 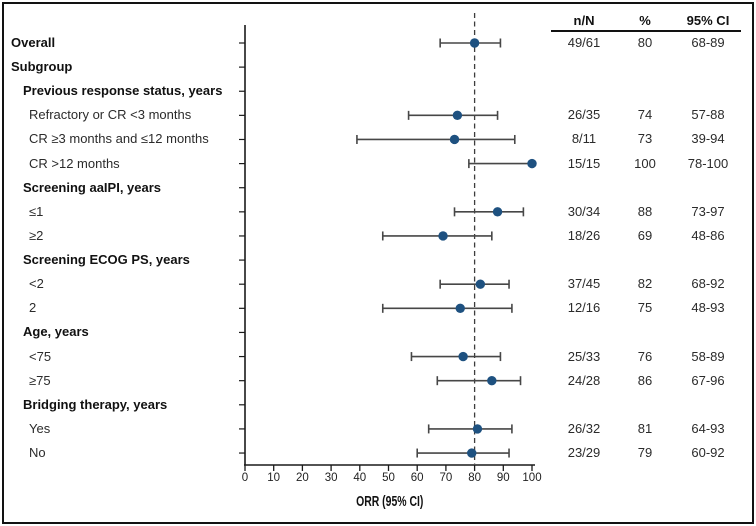 I want to click on cell-ci: 68-92, so click(x=708, y=284).